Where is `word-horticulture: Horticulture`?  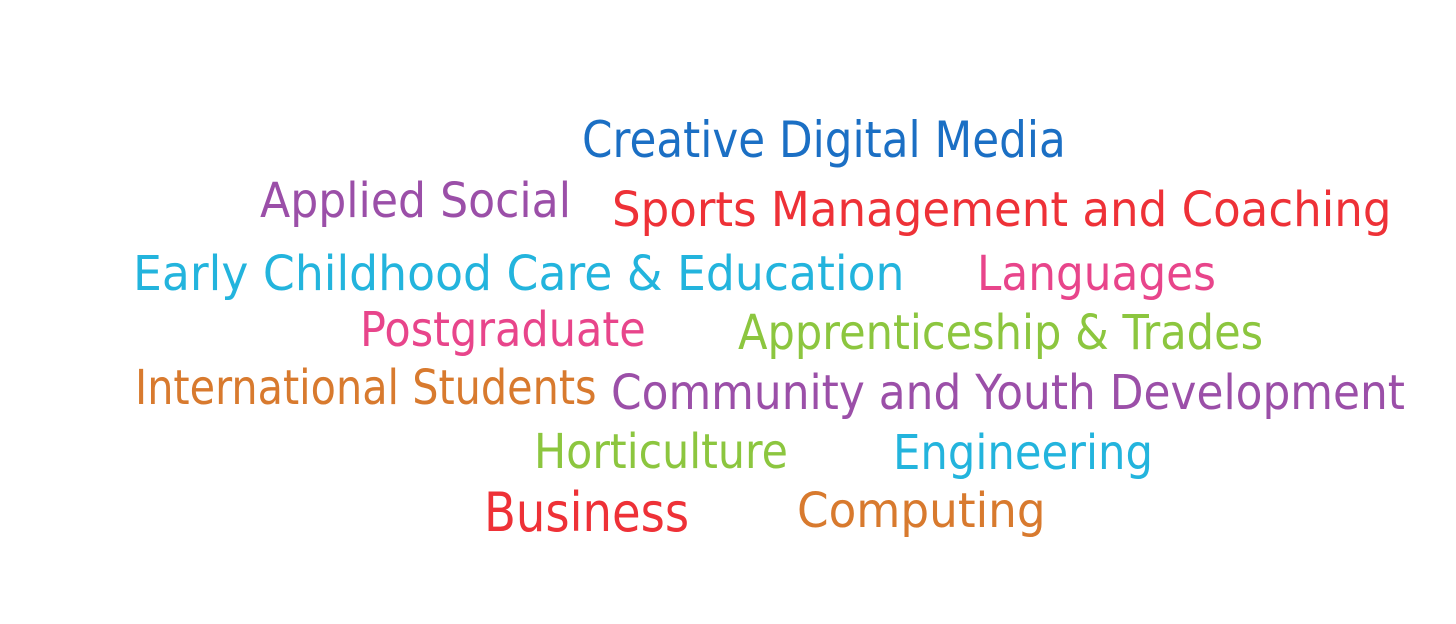
word-horticulture: Horticulture is located at coordinates (661, 452).